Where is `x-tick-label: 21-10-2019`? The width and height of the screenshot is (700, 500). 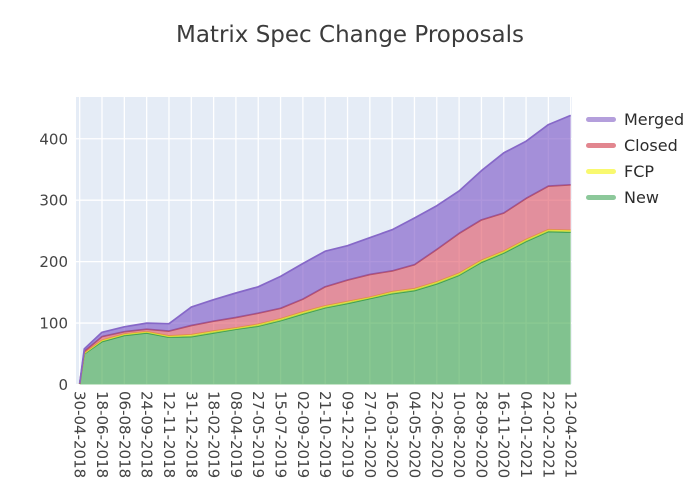 x-tick-label: 21-10-2019 is located at coordinates (325, 434).